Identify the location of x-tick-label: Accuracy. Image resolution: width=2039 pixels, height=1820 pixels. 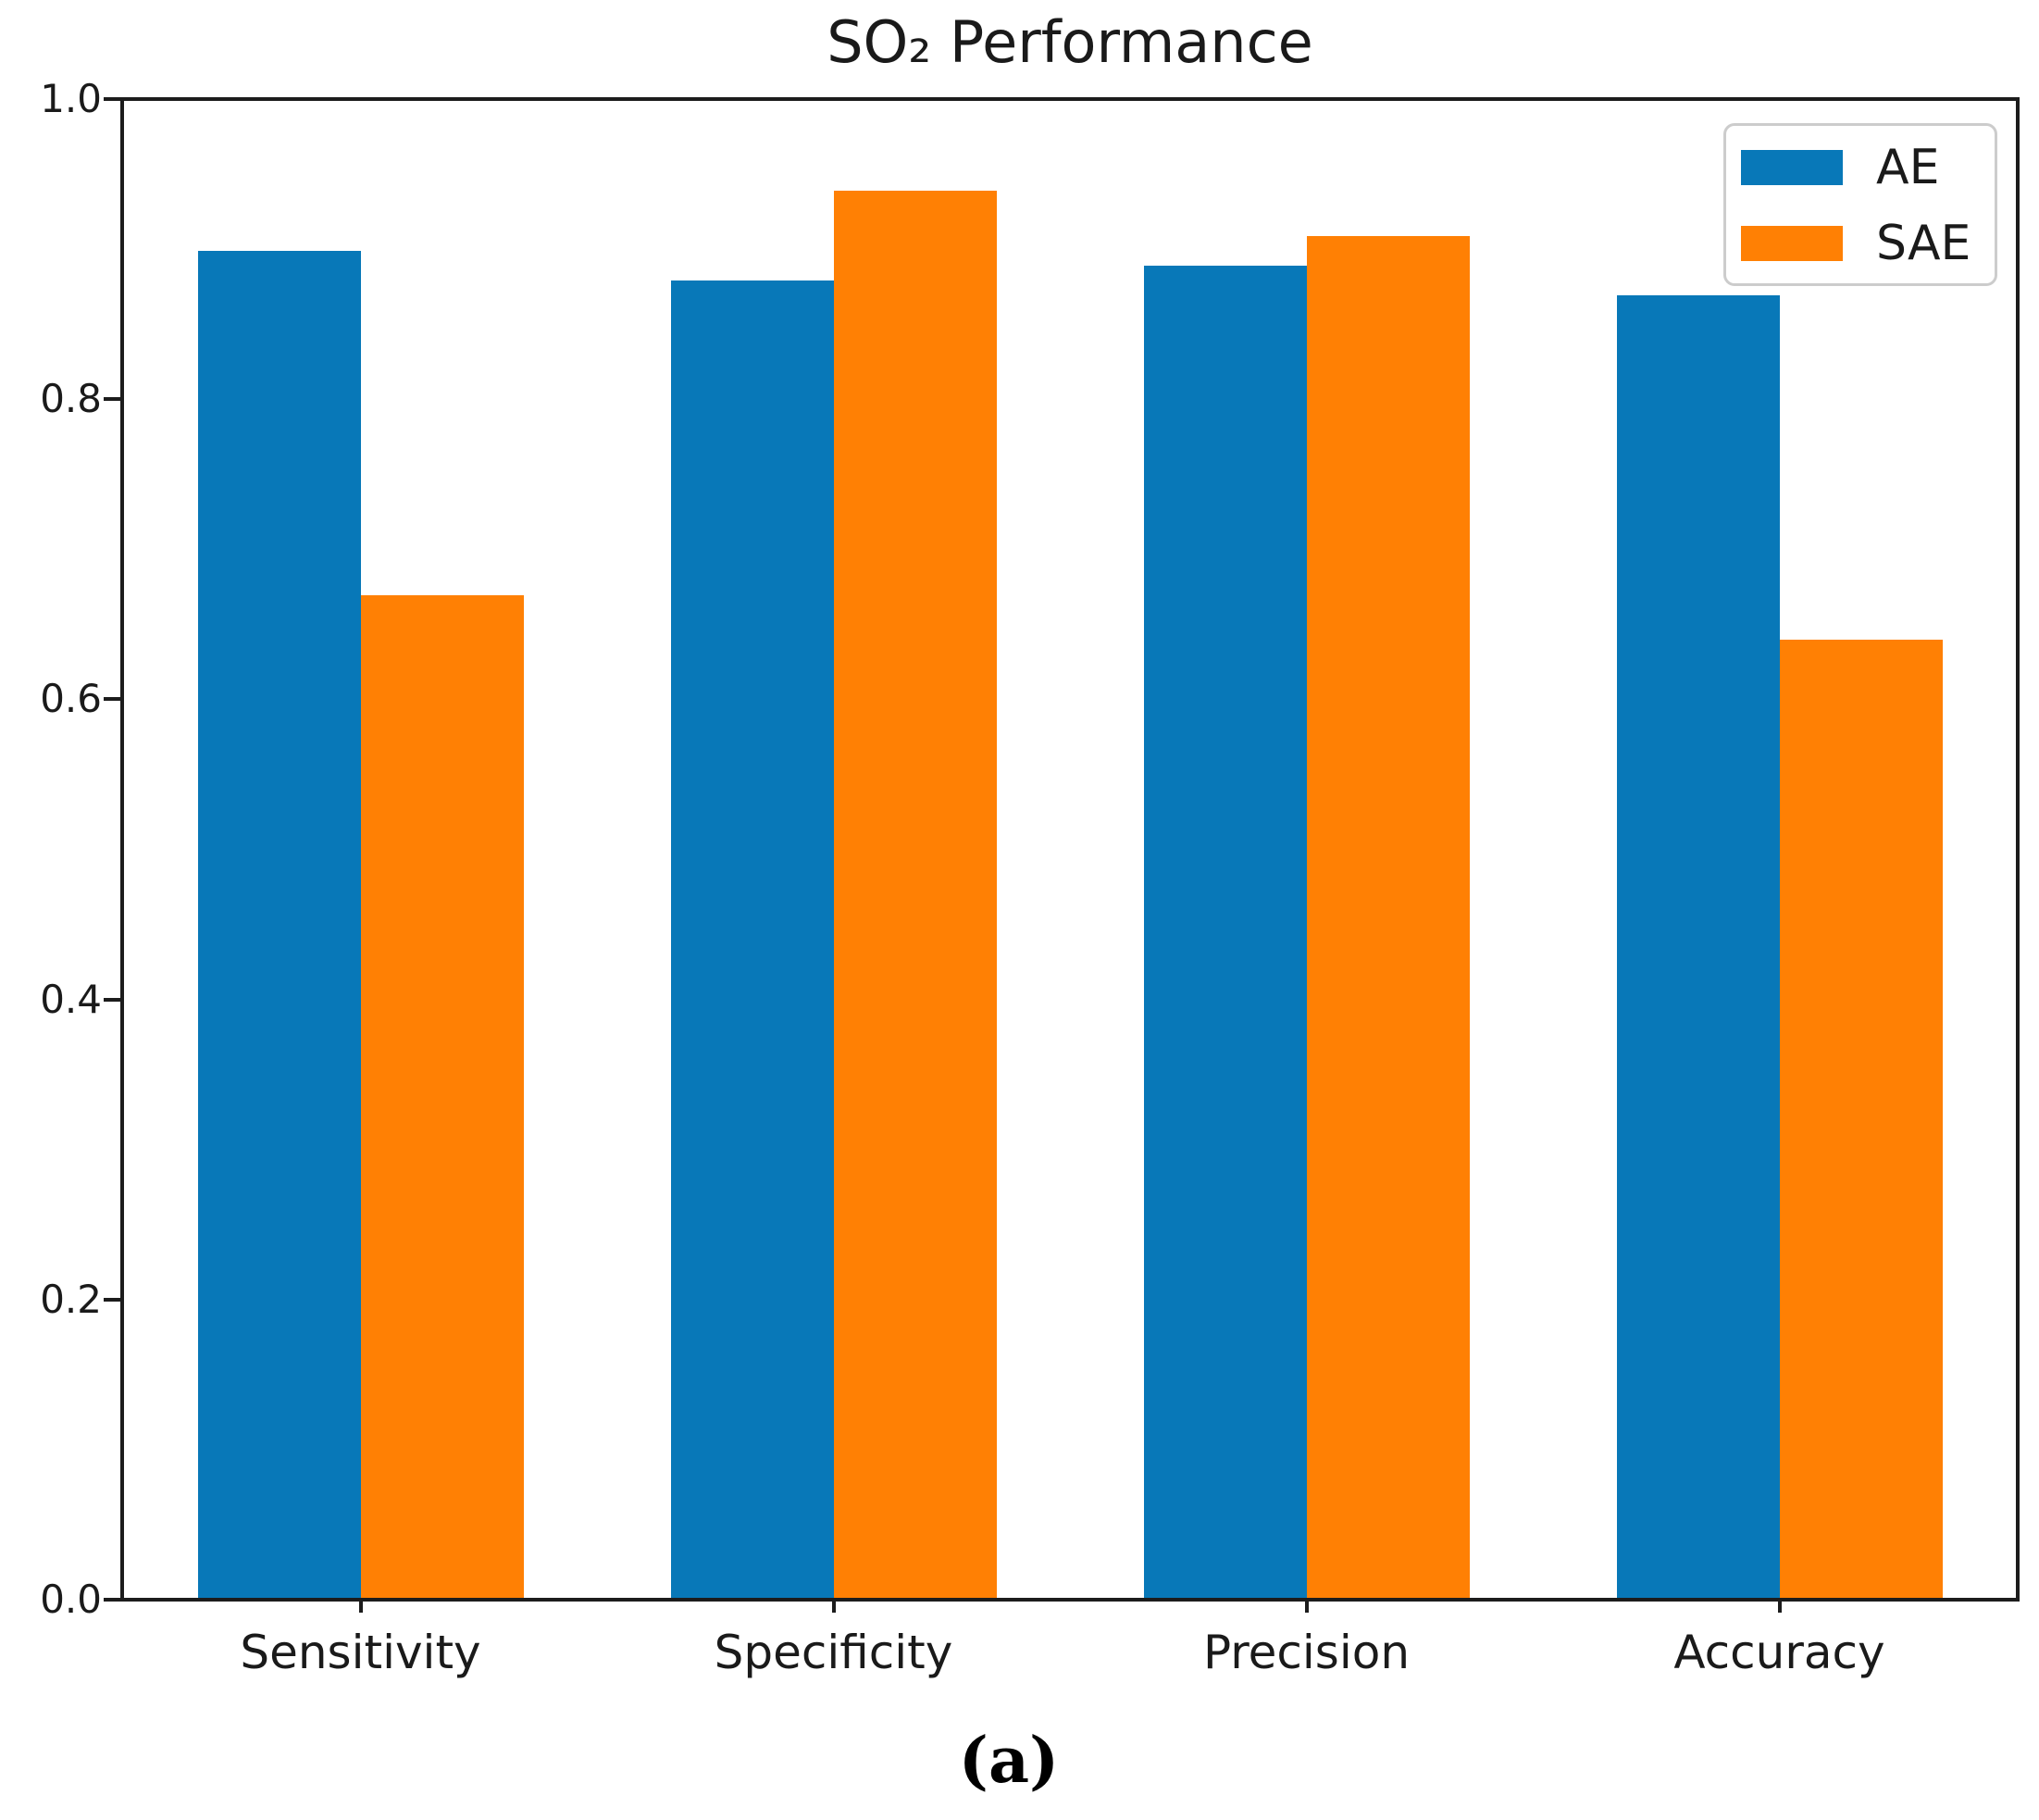
(1779, 1652).